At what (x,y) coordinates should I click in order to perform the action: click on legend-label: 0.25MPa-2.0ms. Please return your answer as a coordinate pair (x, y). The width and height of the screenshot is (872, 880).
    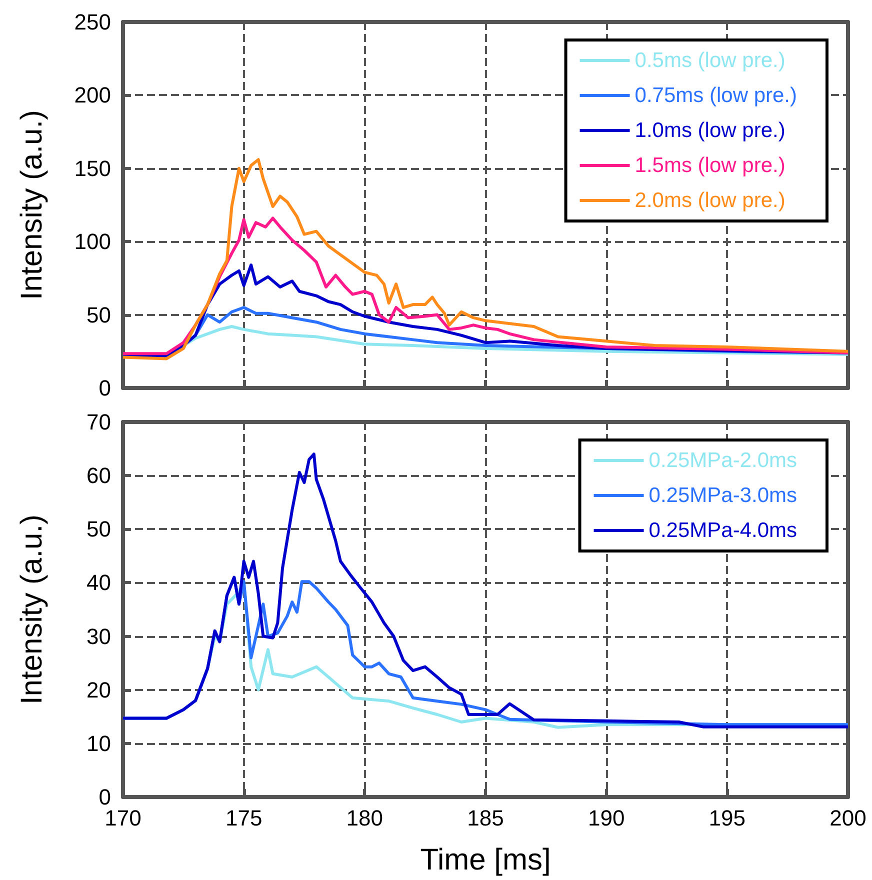
    Looking at the image, I should click on (723, 460).